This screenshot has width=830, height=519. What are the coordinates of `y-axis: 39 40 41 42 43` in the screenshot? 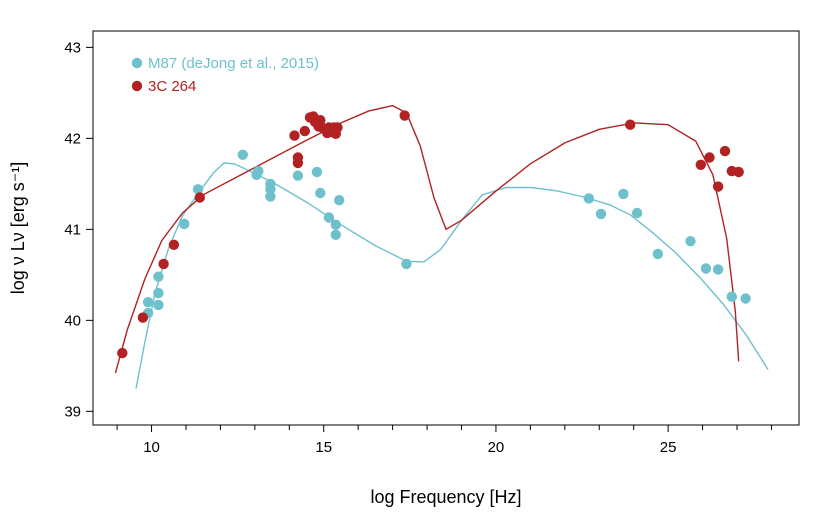 It's located at (78, 229).